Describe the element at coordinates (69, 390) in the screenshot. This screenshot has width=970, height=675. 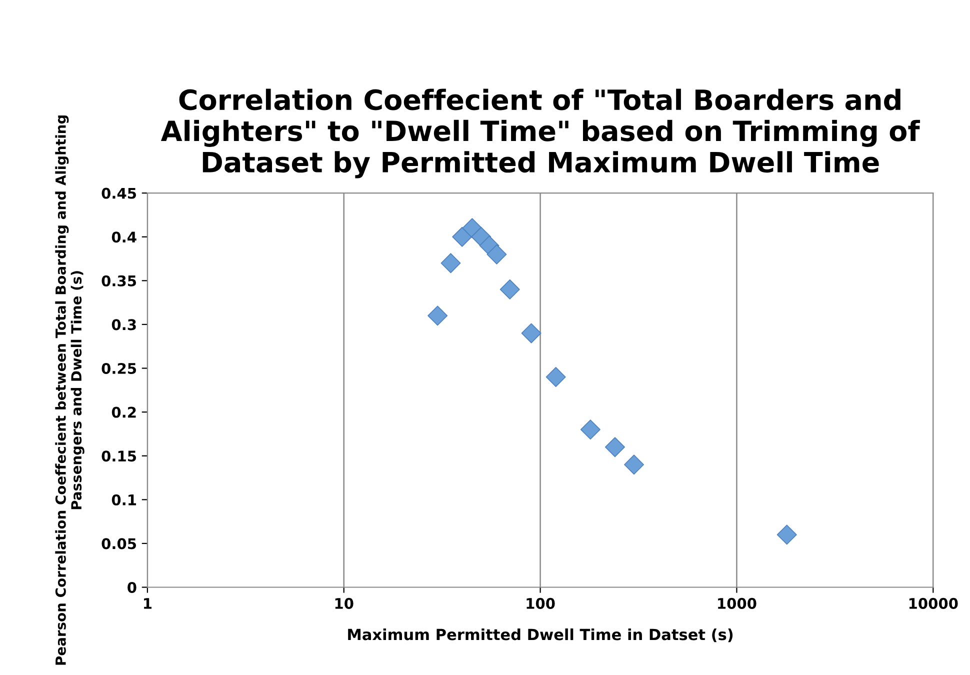
I see `y-axis-title: Pearson Correlation Coeffecient between Total Boarding and Alighting Passengers and Dwell Time (s)` at that location.